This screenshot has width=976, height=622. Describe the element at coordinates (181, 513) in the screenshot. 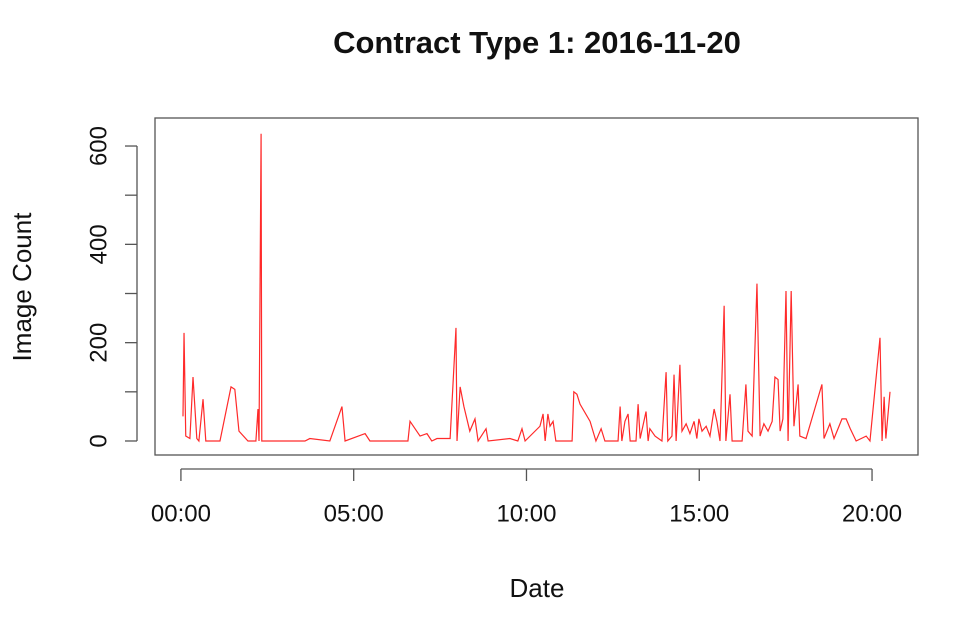

I see `x-tick-label: 00:00` at that location.